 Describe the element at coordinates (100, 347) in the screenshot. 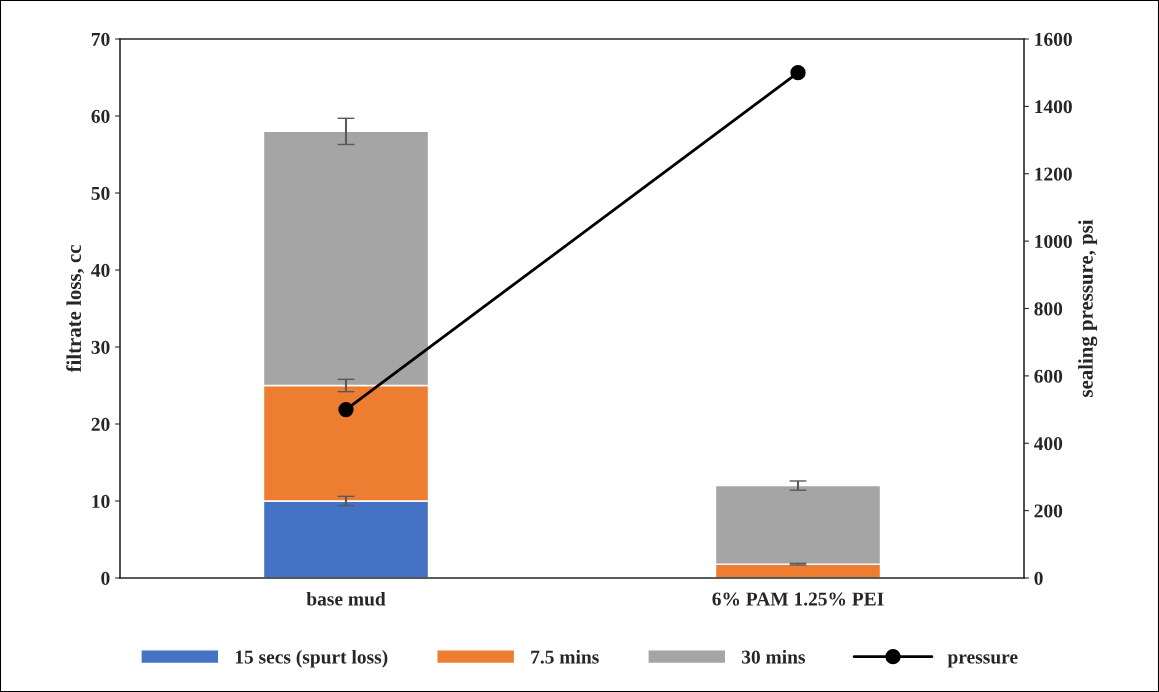

I see `y-tick-label: 30` at that location.